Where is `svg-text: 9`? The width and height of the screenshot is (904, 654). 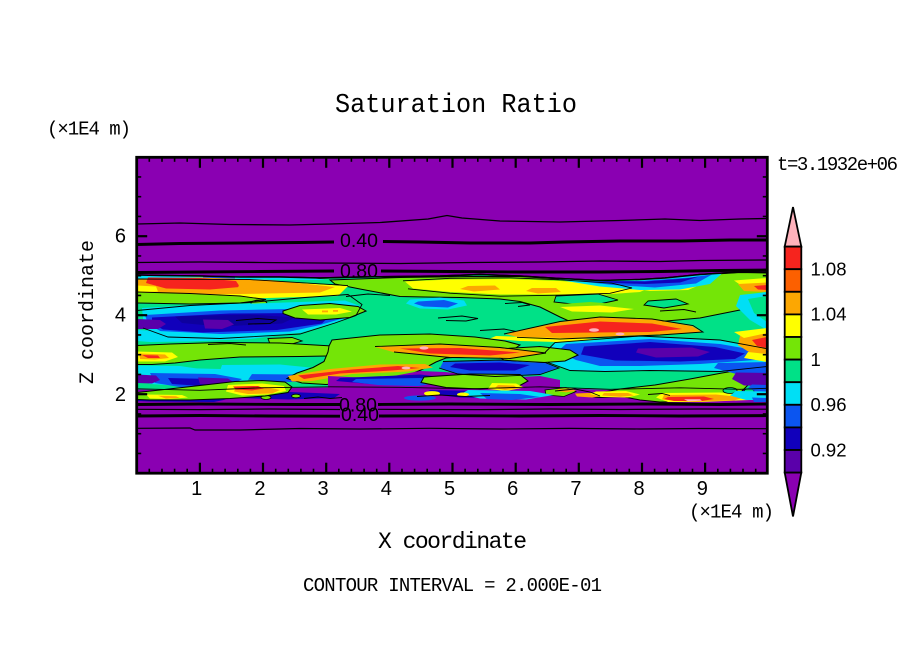
svg-text: 9 is located at coordinates (702, 489).